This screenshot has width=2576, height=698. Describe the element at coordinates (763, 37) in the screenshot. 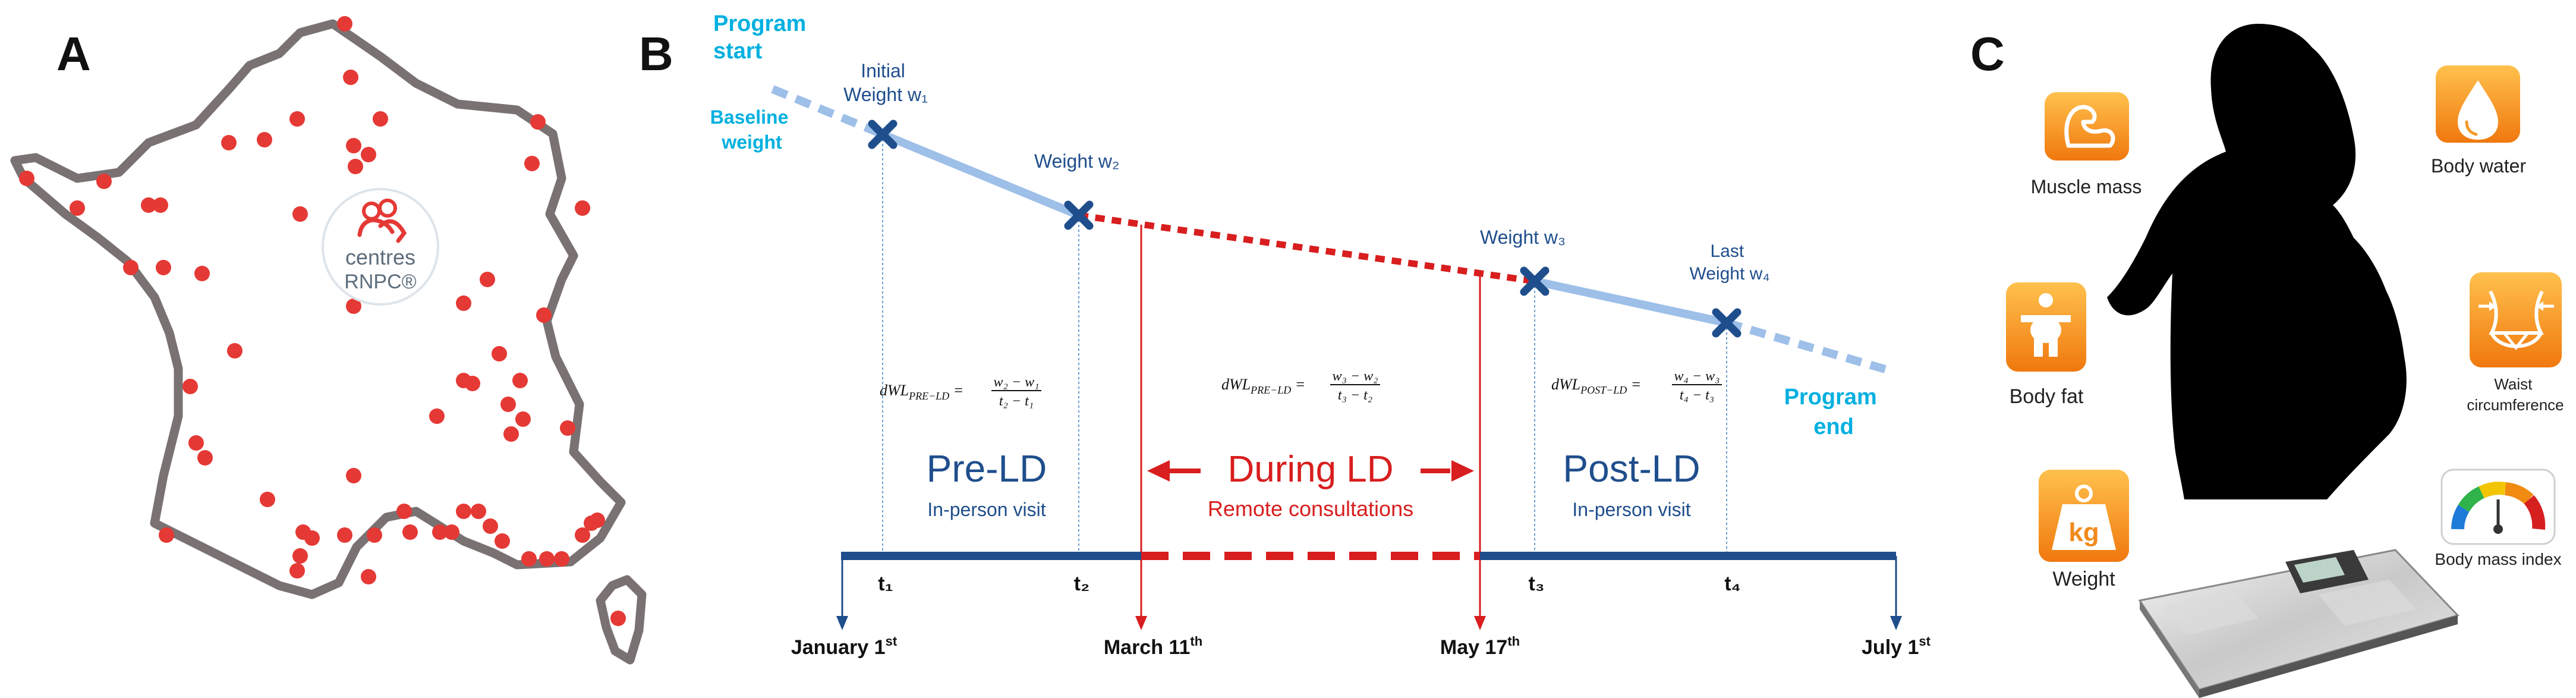

I see `program-start-label: Program start` at that location.